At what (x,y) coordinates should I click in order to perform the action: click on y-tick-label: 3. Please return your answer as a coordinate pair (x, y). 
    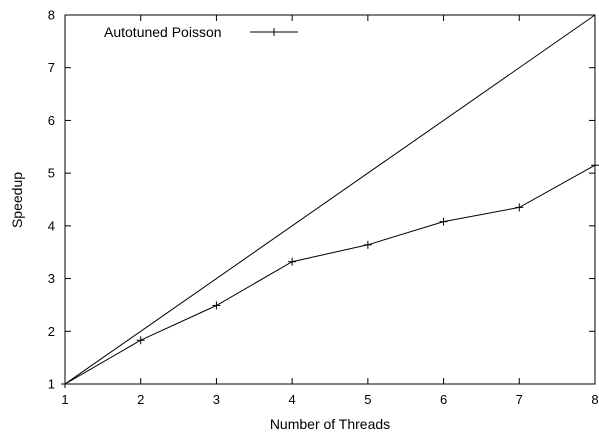
    Looking at the image, I should click on (51, 278).